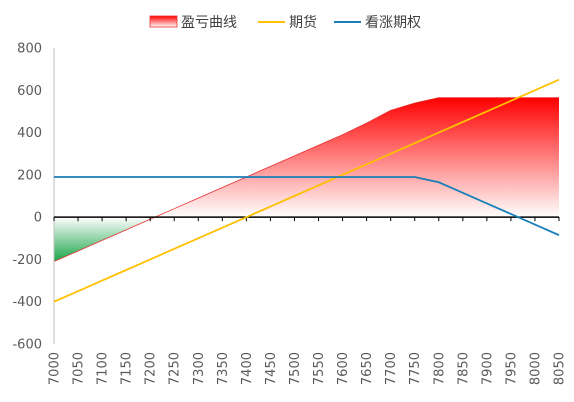  I want to click on legend: 盈亏曲线 期货 看涨期权, so click(285, 22).